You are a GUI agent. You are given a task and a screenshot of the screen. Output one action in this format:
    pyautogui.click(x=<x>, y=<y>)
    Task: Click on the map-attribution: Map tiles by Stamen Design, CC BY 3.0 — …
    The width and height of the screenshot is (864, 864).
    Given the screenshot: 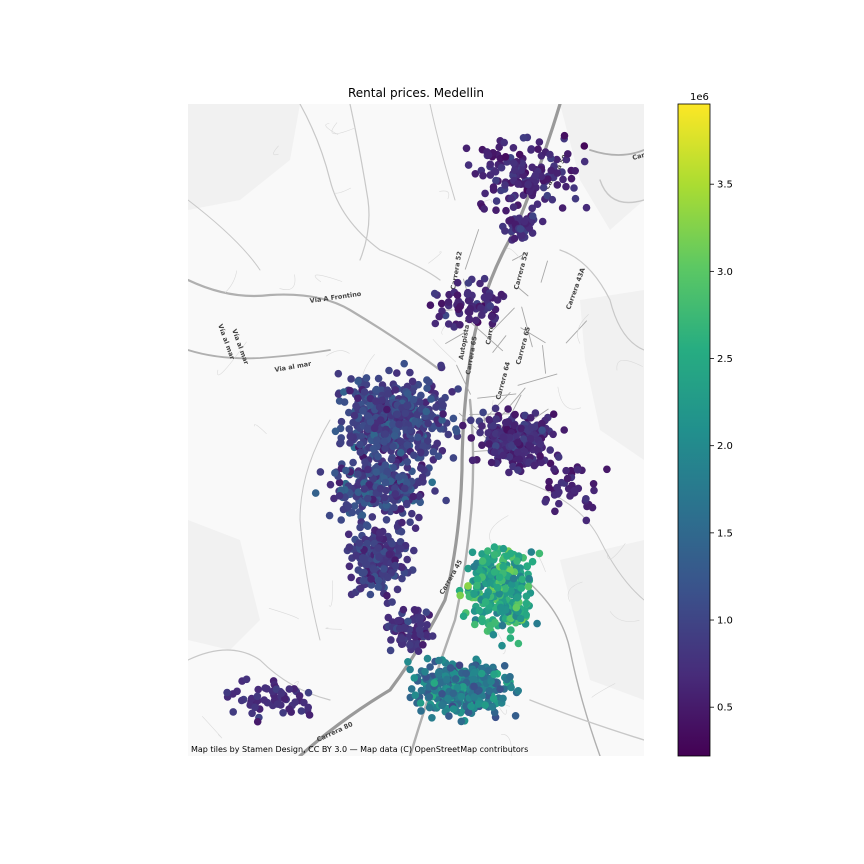 What is the action you would take?
    pyautogui.click(x=359, y=749)
    